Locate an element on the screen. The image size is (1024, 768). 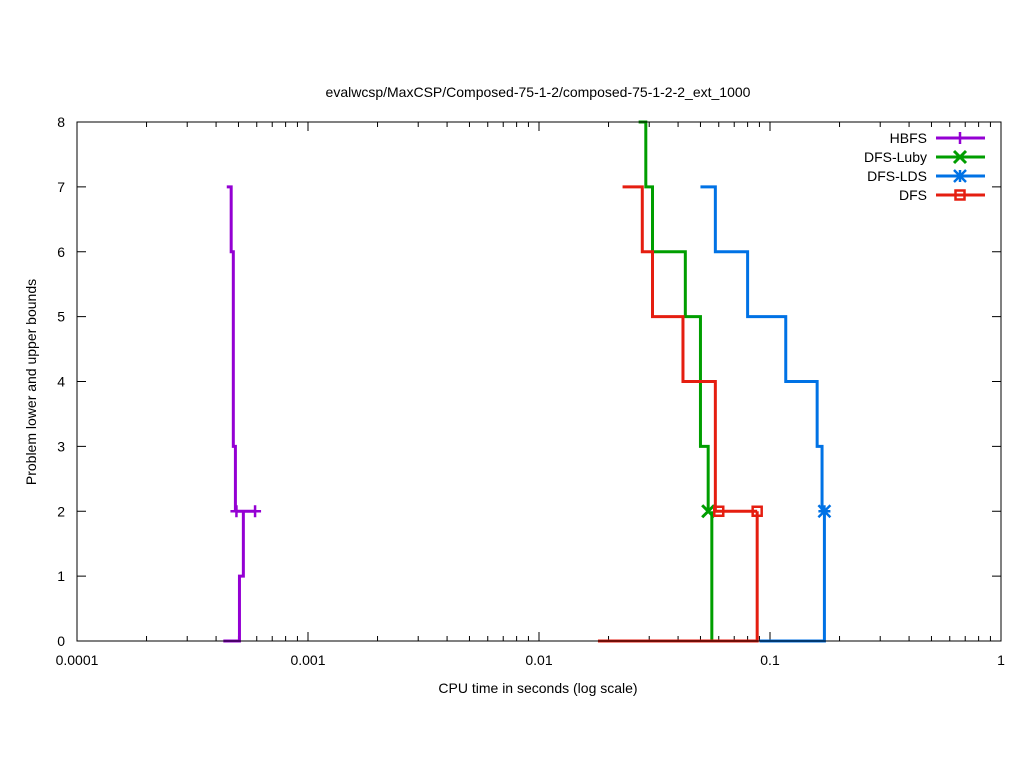
x-tick-label: 0.001 is located at coordinates (307, 660).